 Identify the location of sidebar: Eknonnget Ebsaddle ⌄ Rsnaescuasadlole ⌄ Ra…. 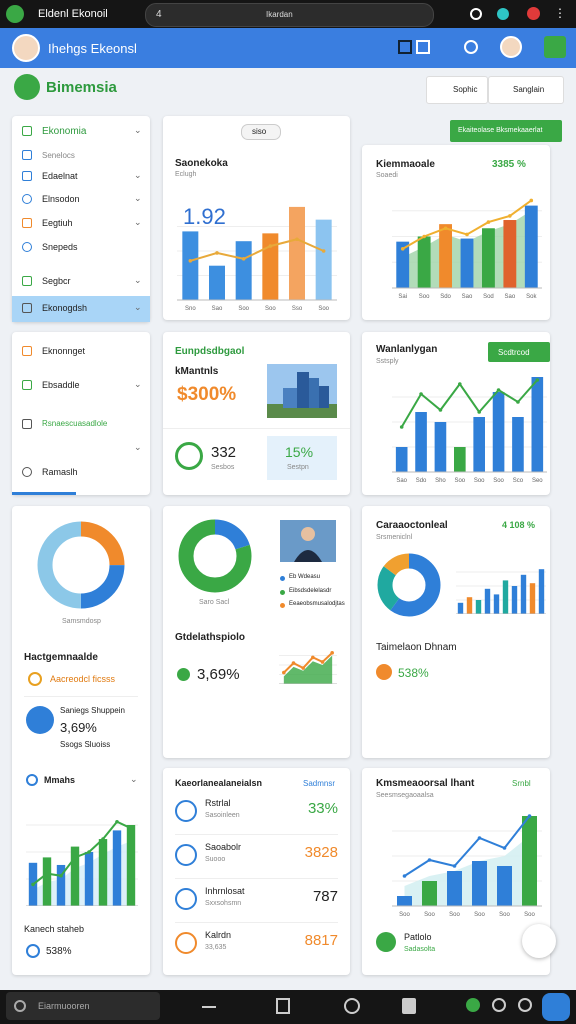
(81, 413).